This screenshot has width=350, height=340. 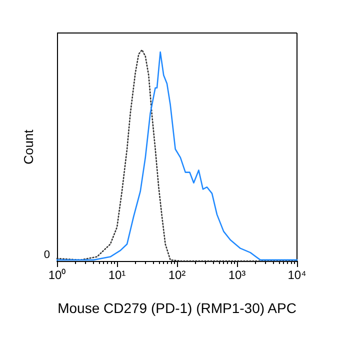 I want to click on x-tick-label: 10², so click(x=177, y=275).